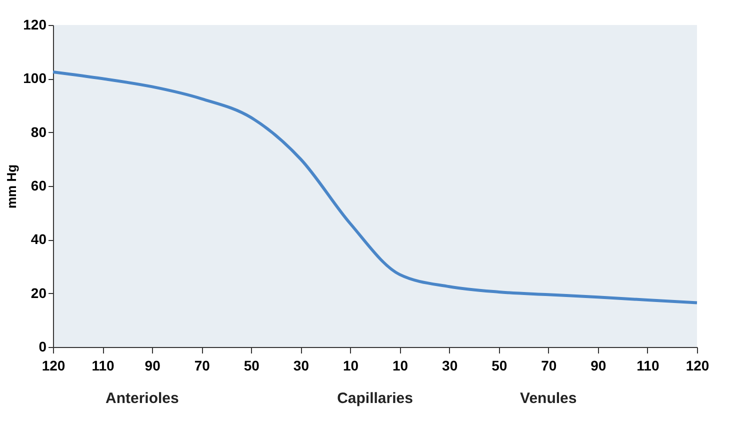 The image size is (754, 439). What do you see at coordinates (548, 398) in the screenshot?
I see `text: Venules` at bounding box center [548, 398].